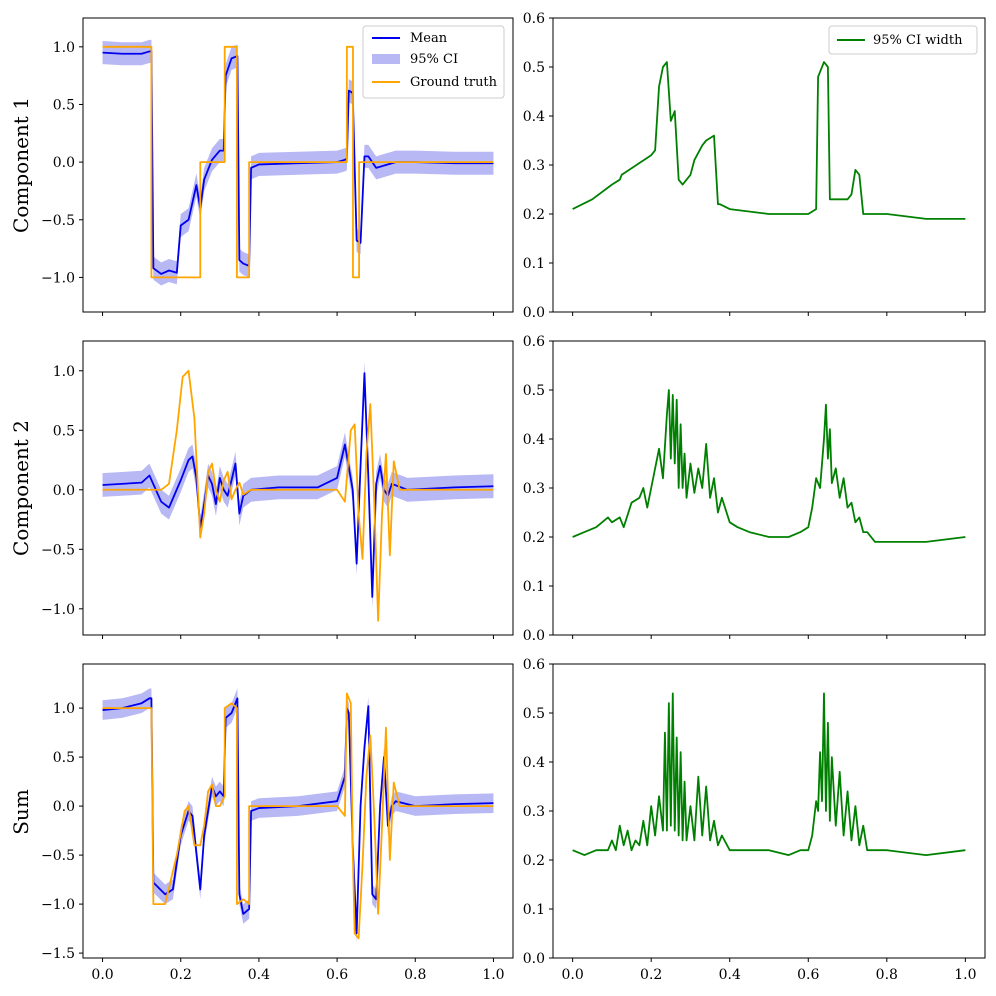  What do you see at coordinates (21, 165) in the screenshot?
I see `row-label-component-1: Component 1` at bounding box center [21, 165].